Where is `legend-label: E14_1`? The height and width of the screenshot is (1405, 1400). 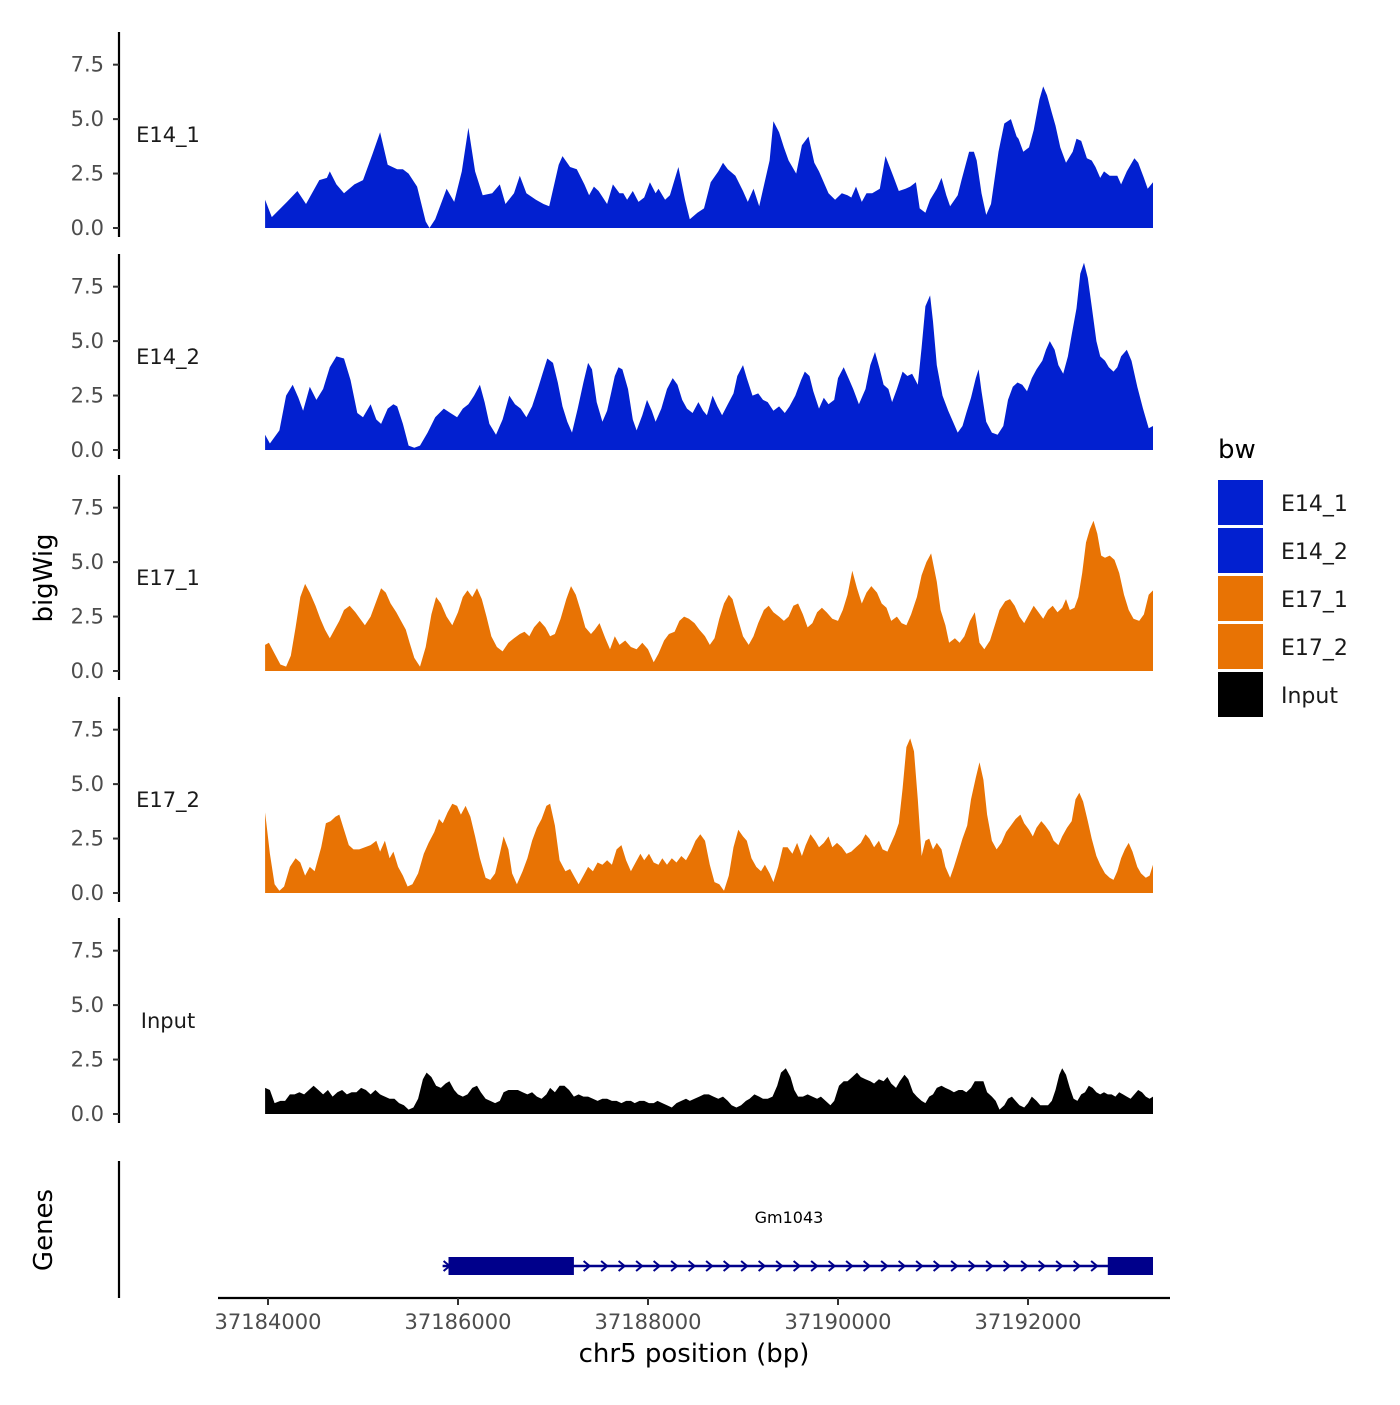 legend-label: E14_1 is located at coordinates (1314, 504).